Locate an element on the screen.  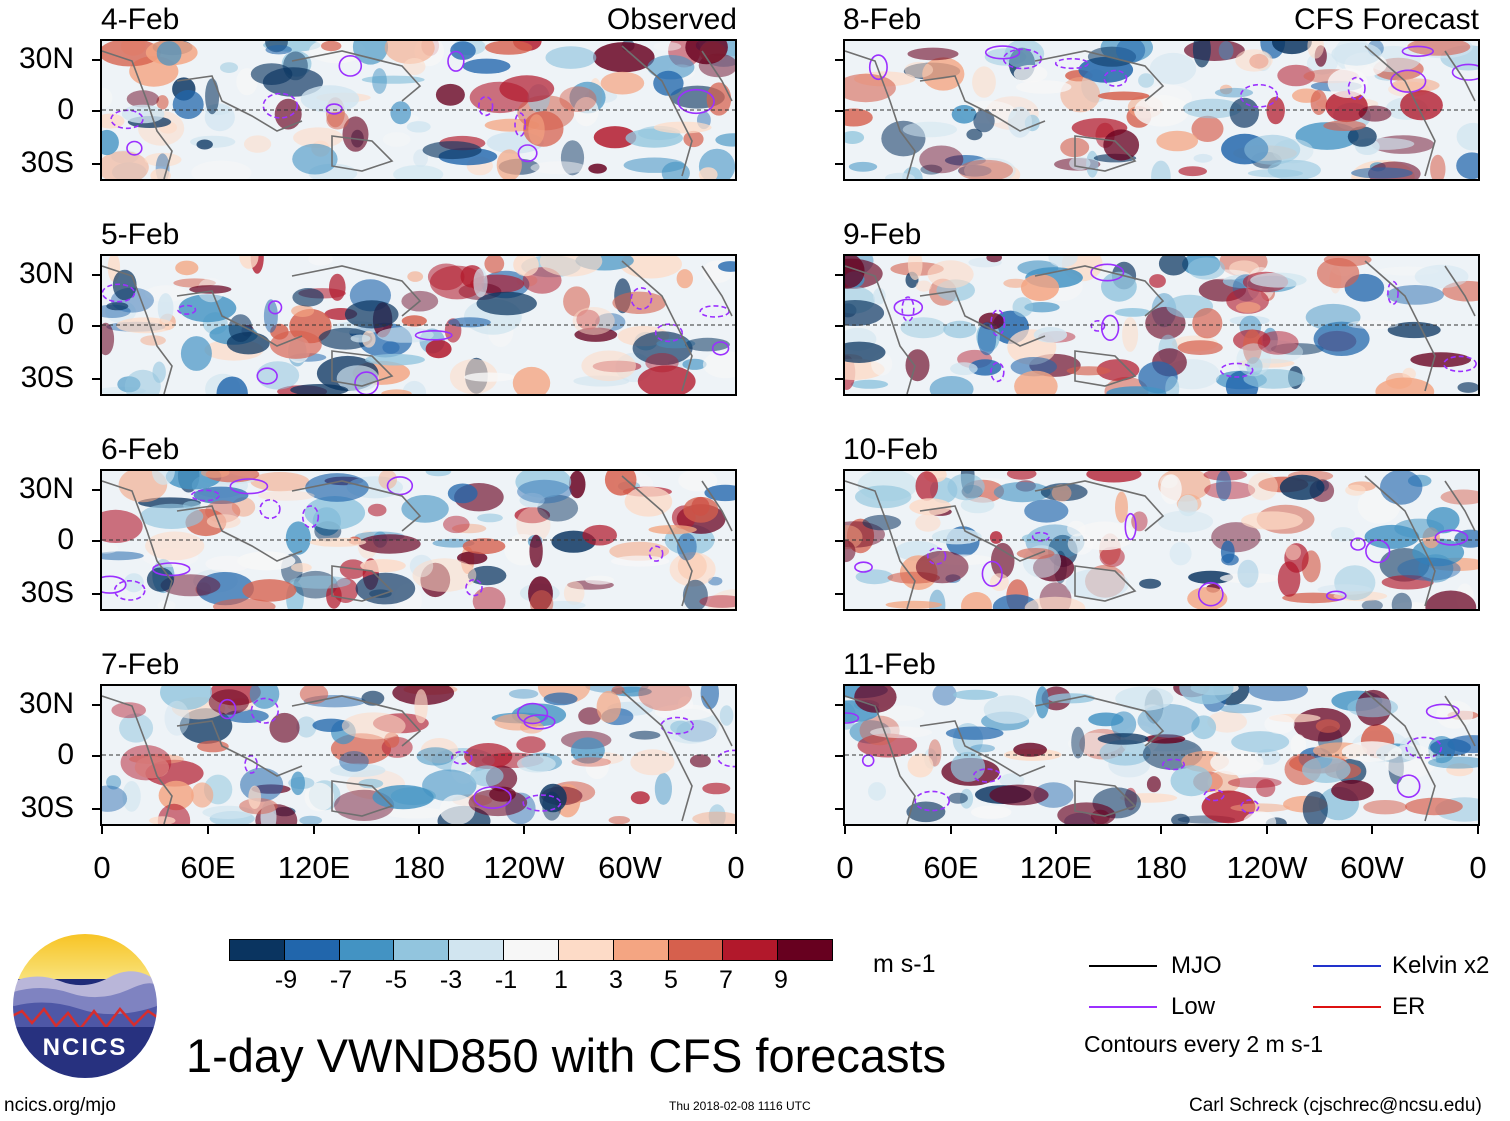
page-title: 1-day VWND850 with CFS forecasts is located at coordinates (566, 1055).